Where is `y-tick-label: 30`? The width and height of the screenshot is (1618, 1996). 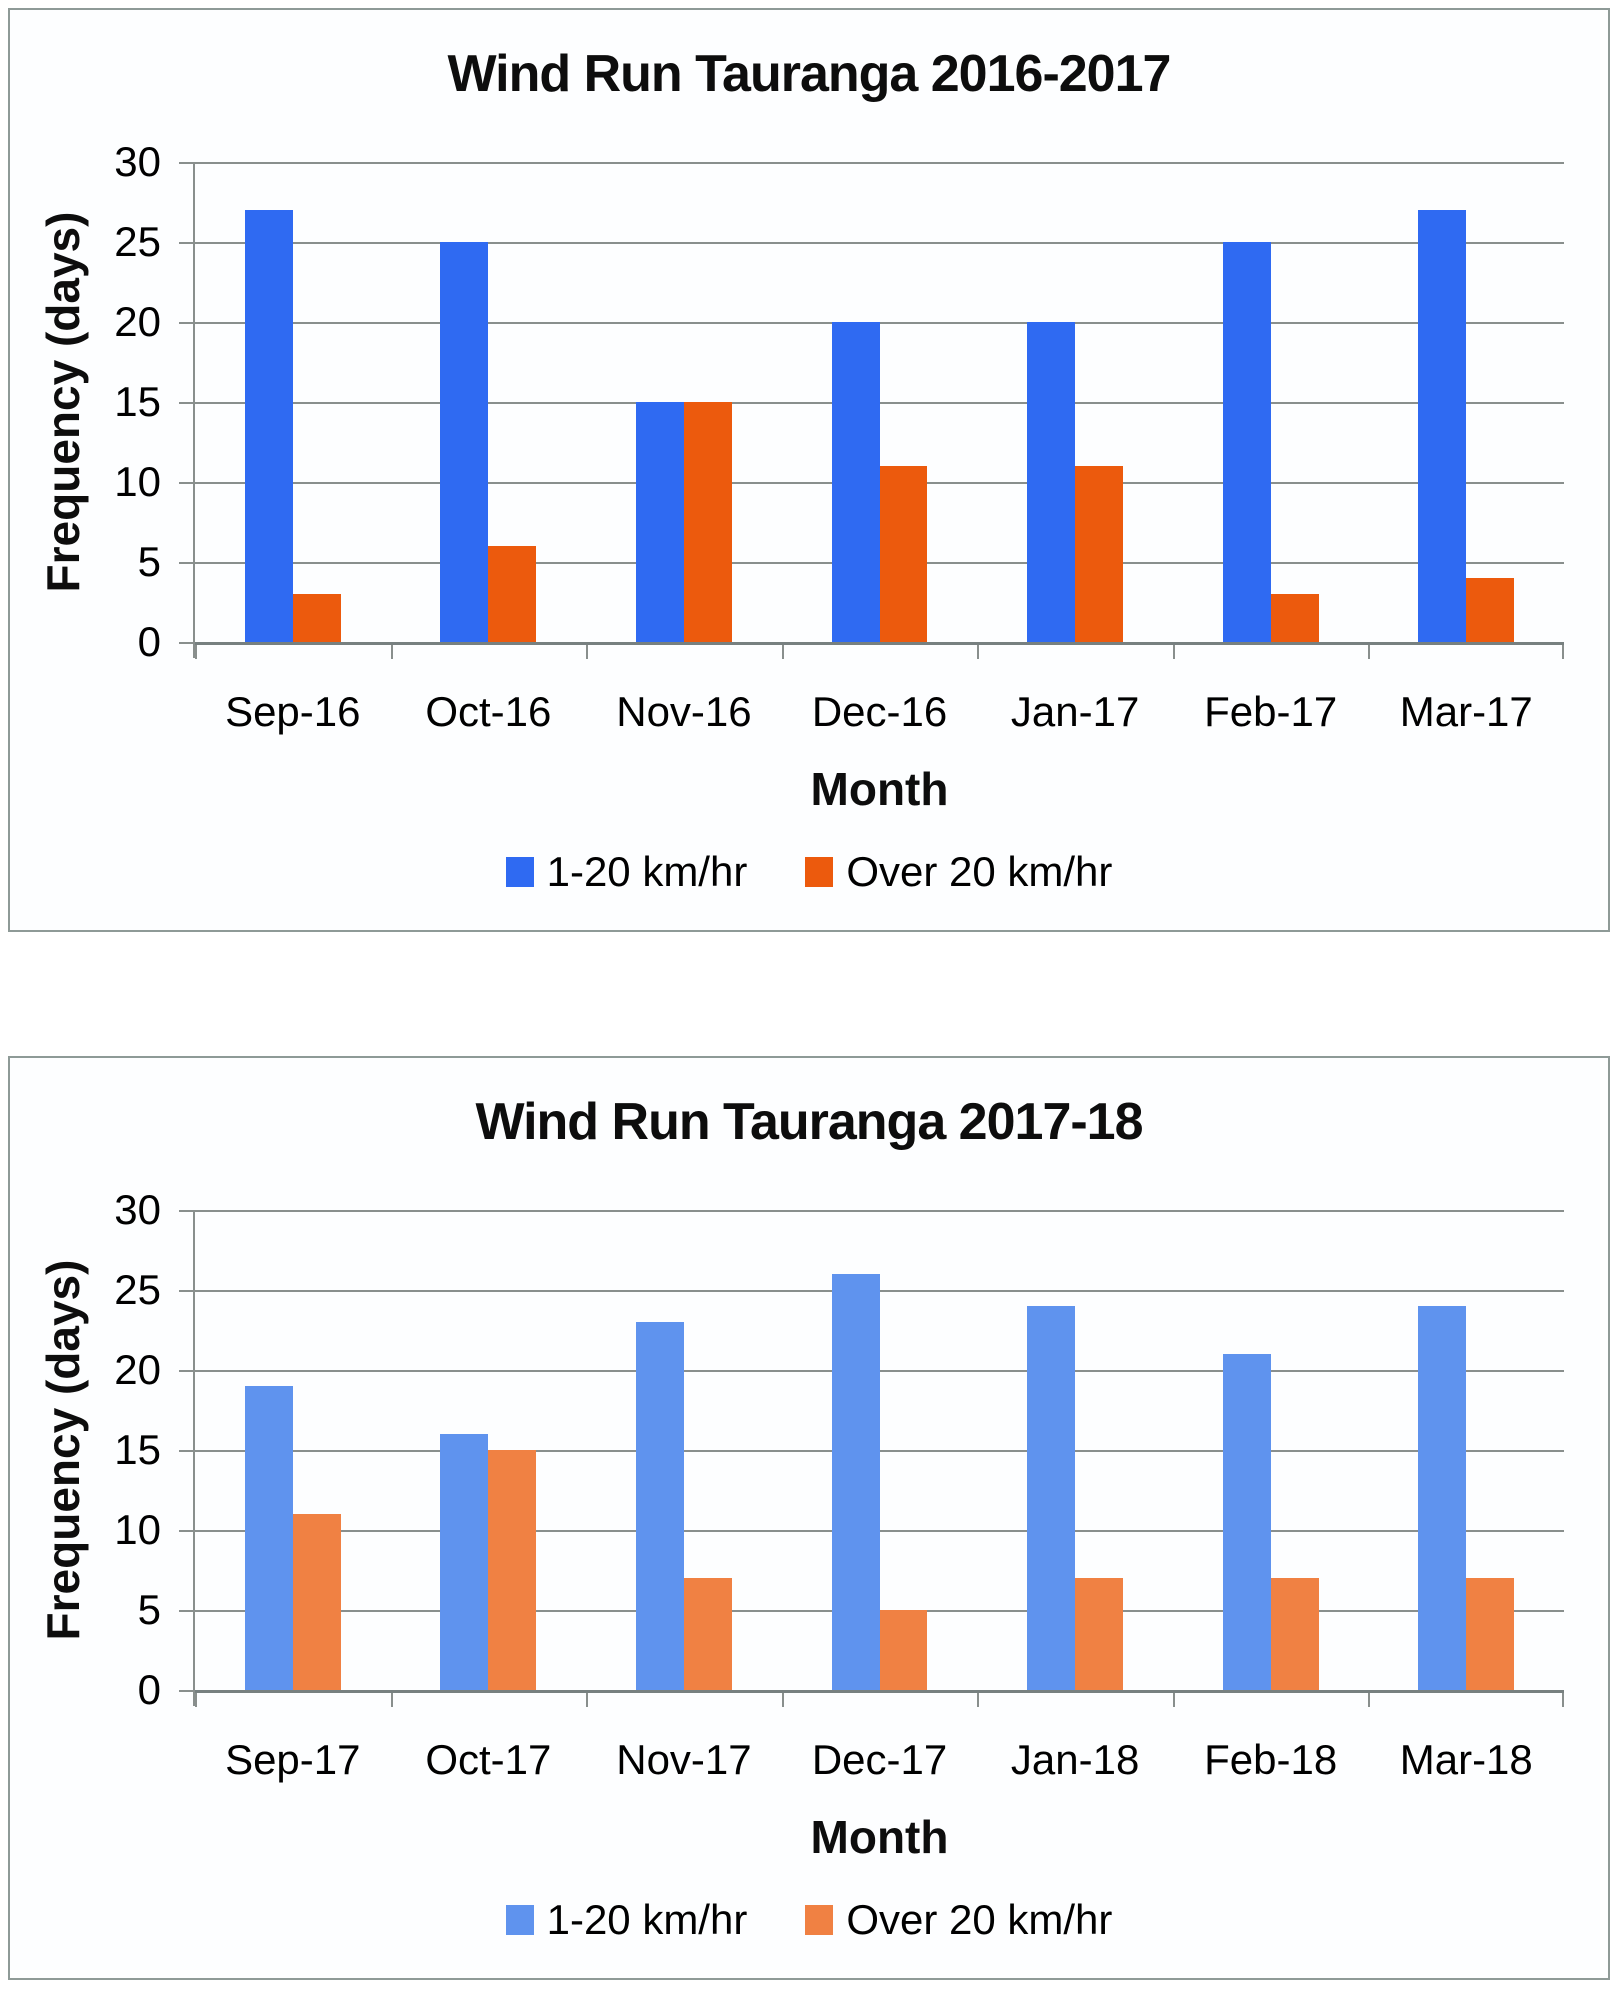 y-tick-label: 30 is located at coordinates (137, 1209).